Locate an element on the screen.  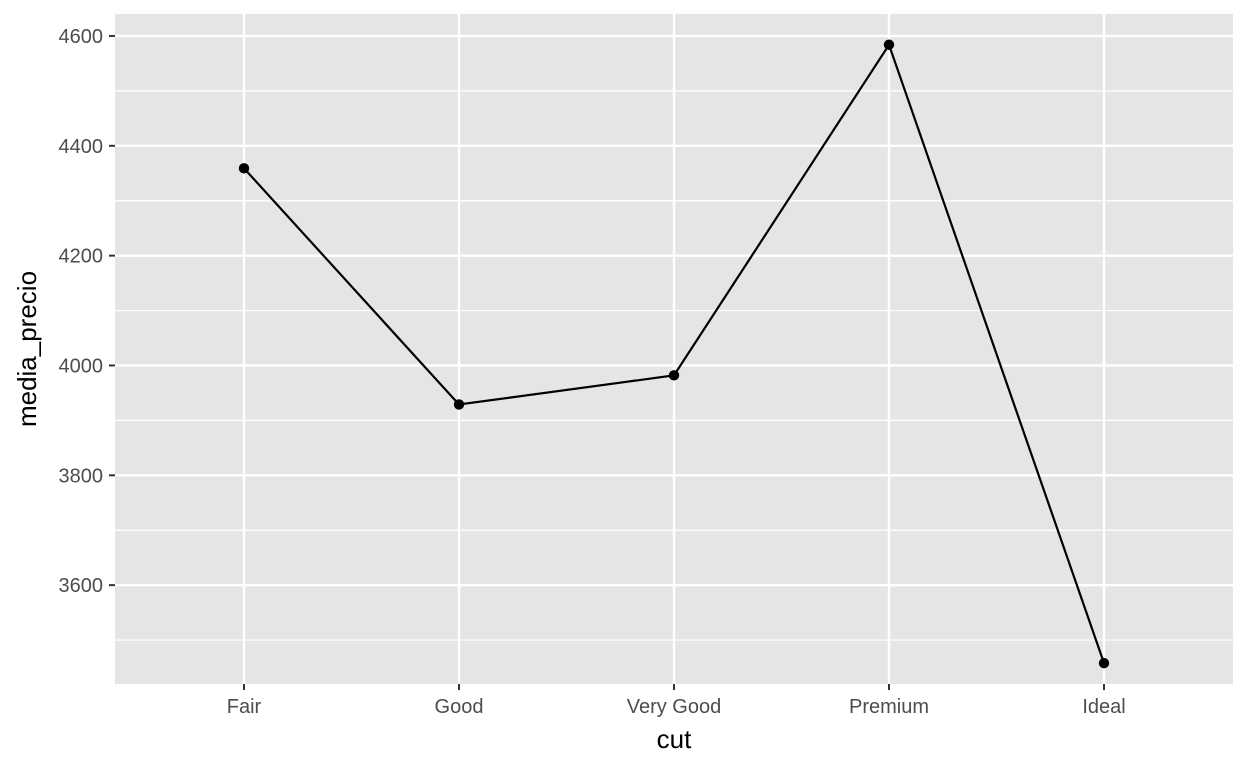
x-tick-label: Good is located at coordinates (459, 707).